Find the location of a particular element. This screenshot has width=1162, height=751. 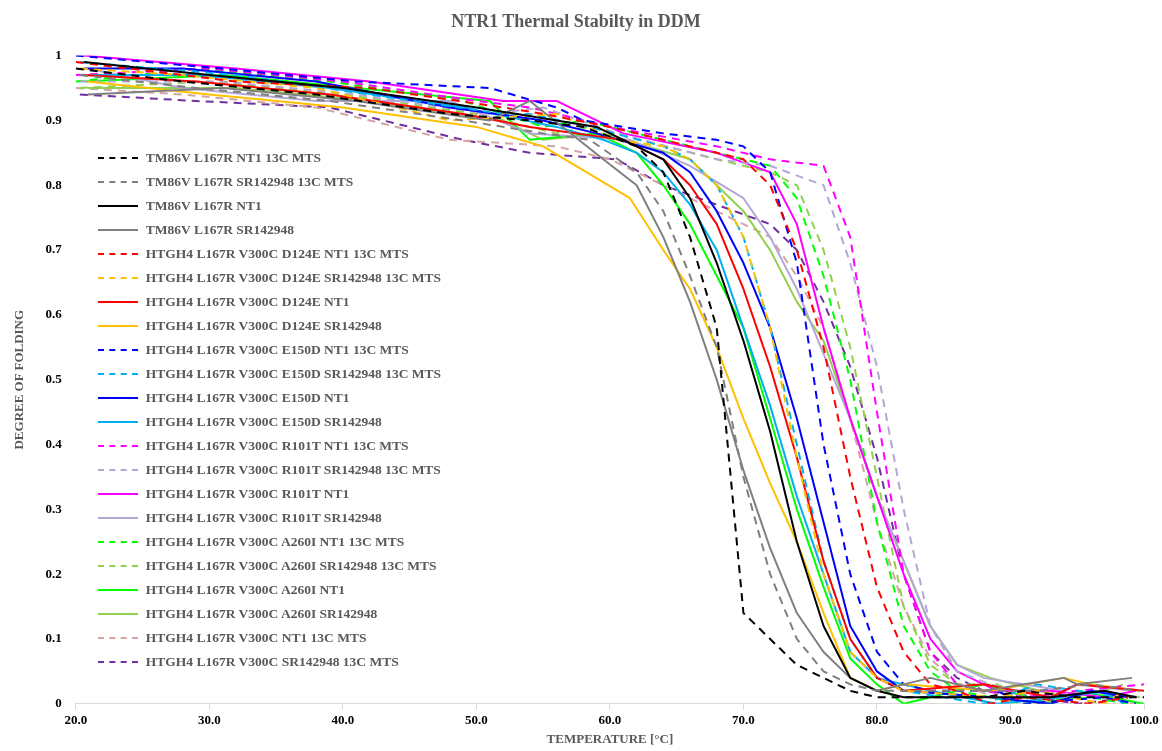

legend-label: TM86V L167R NT1 13C MTS is located at coordinates (233, 157).